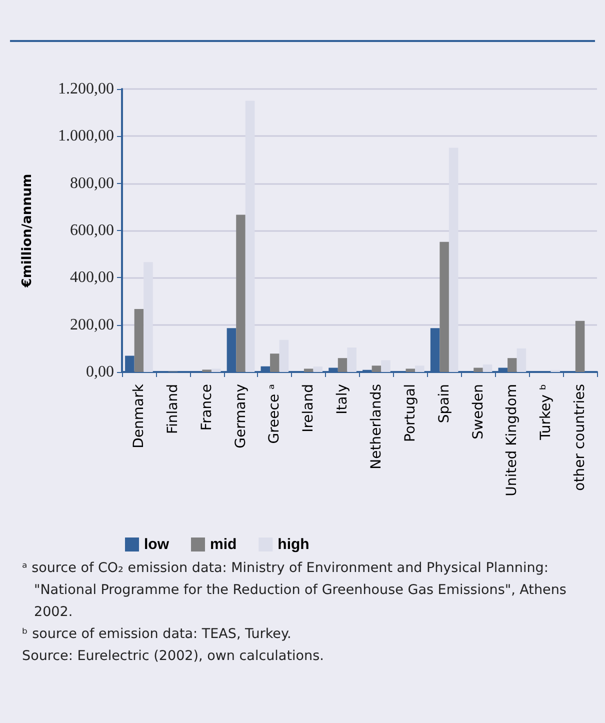 The width and height of the screenshot is (605, 723). Describe the element at coordinates (376, 427) in the screenshot. I see `x-tick-label: Netherlands` at that location.